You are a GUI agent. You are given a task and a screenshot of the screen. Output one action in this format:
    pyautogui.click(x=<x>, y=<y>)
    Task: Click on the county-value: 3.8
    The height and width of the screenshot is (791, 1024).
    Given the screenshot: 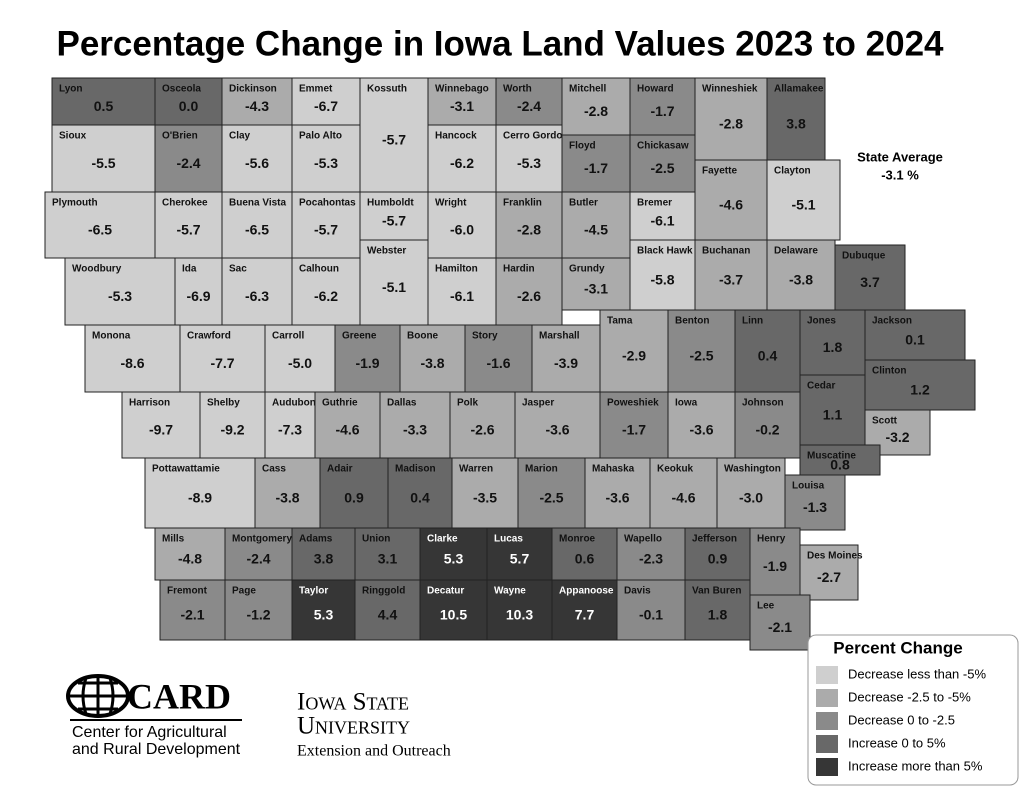 What is the action you would take?
    pyautogui.click(x=324, y=559)
    